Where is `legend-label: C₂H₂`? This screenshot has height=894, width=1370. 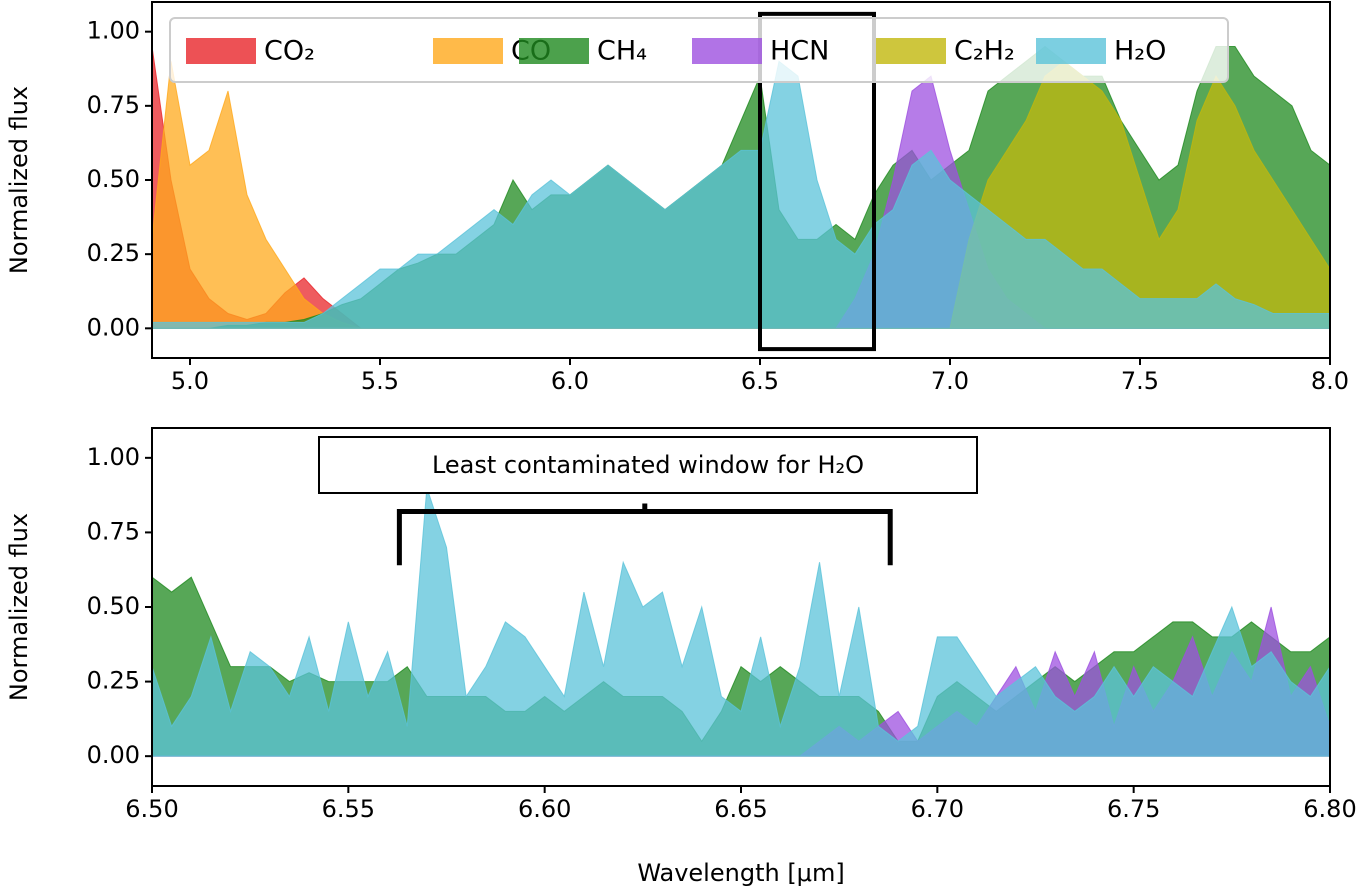
legend-label: C₂H₂ is located at coordinates (984, 51).